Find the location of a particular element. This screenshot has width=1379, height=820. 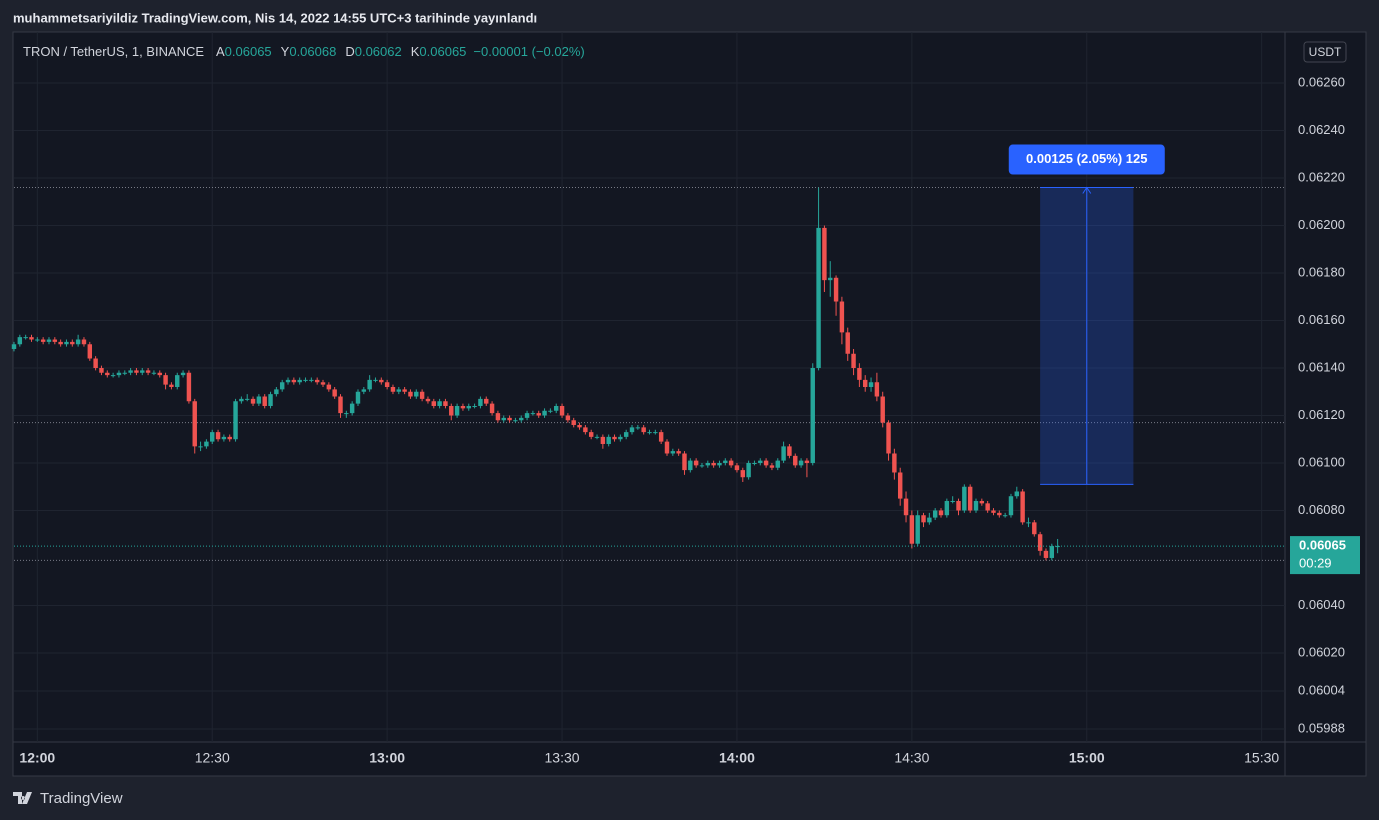

measure-arrowhead is located at coordinates (1087, 190).